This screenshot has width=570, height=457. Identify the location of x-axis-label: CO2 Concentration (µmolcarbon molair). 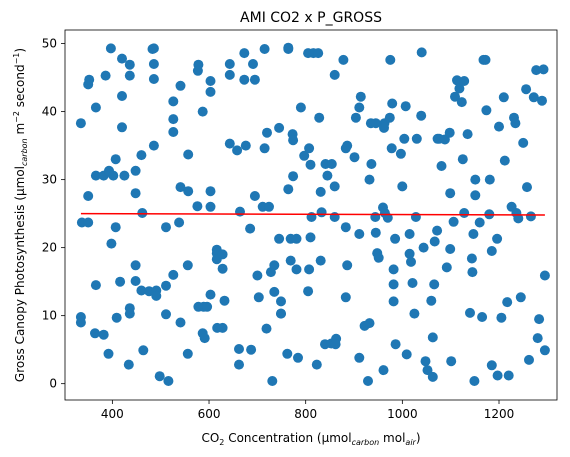
(310, 439).